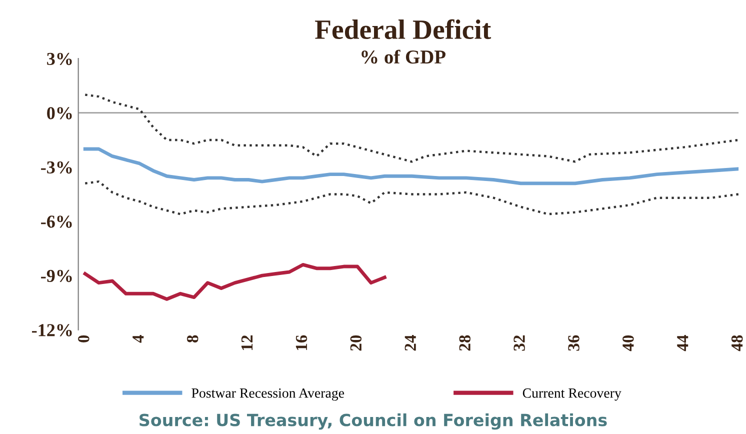 This screenshot has height=434, width=746. Describe the element at coordinates (52, 330) in the screenshot. I see `y-tick-label: -12%` at that location.